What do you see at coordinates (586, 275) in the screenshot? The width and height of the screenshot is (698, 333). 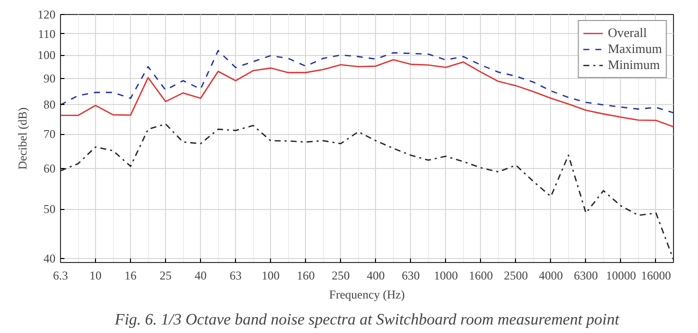 I see `x-tick-label: 6300` at bounding box center [586, 275].